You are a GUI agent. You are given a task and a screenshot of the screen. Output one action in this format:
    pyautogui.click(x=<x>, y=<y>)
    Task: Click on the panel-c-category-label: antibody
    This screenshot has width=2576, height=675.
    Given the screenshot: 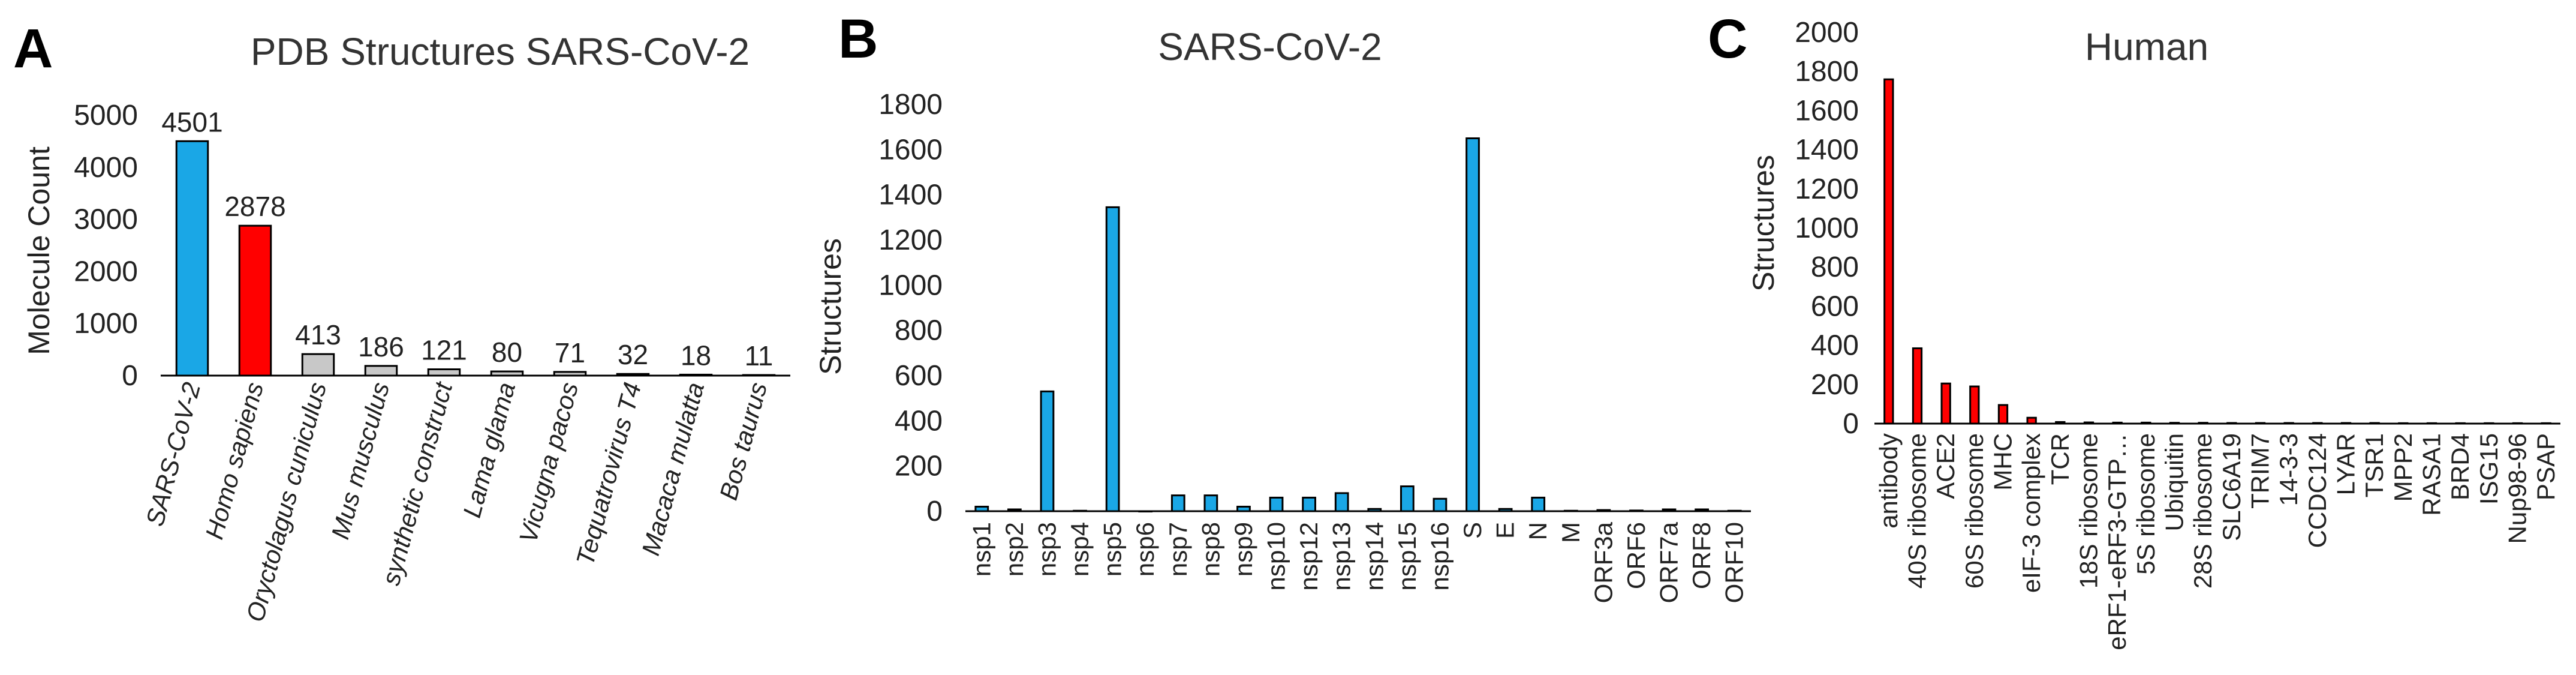 What is the action you would take?
    pyautogui.click(x=1888, y=481)
    